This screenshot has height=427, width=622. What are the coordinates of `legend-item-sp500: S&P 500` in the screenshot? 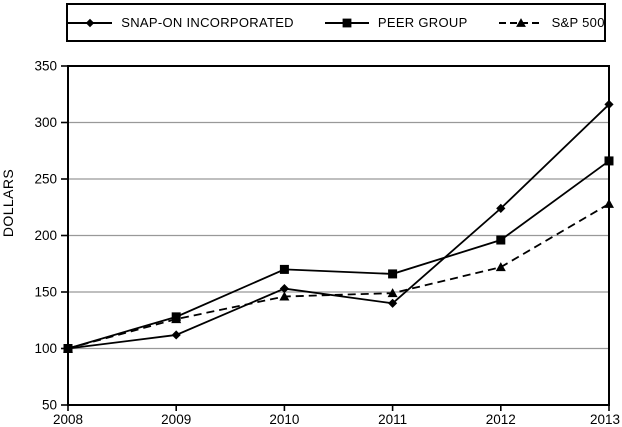 It's located at (551, 22).